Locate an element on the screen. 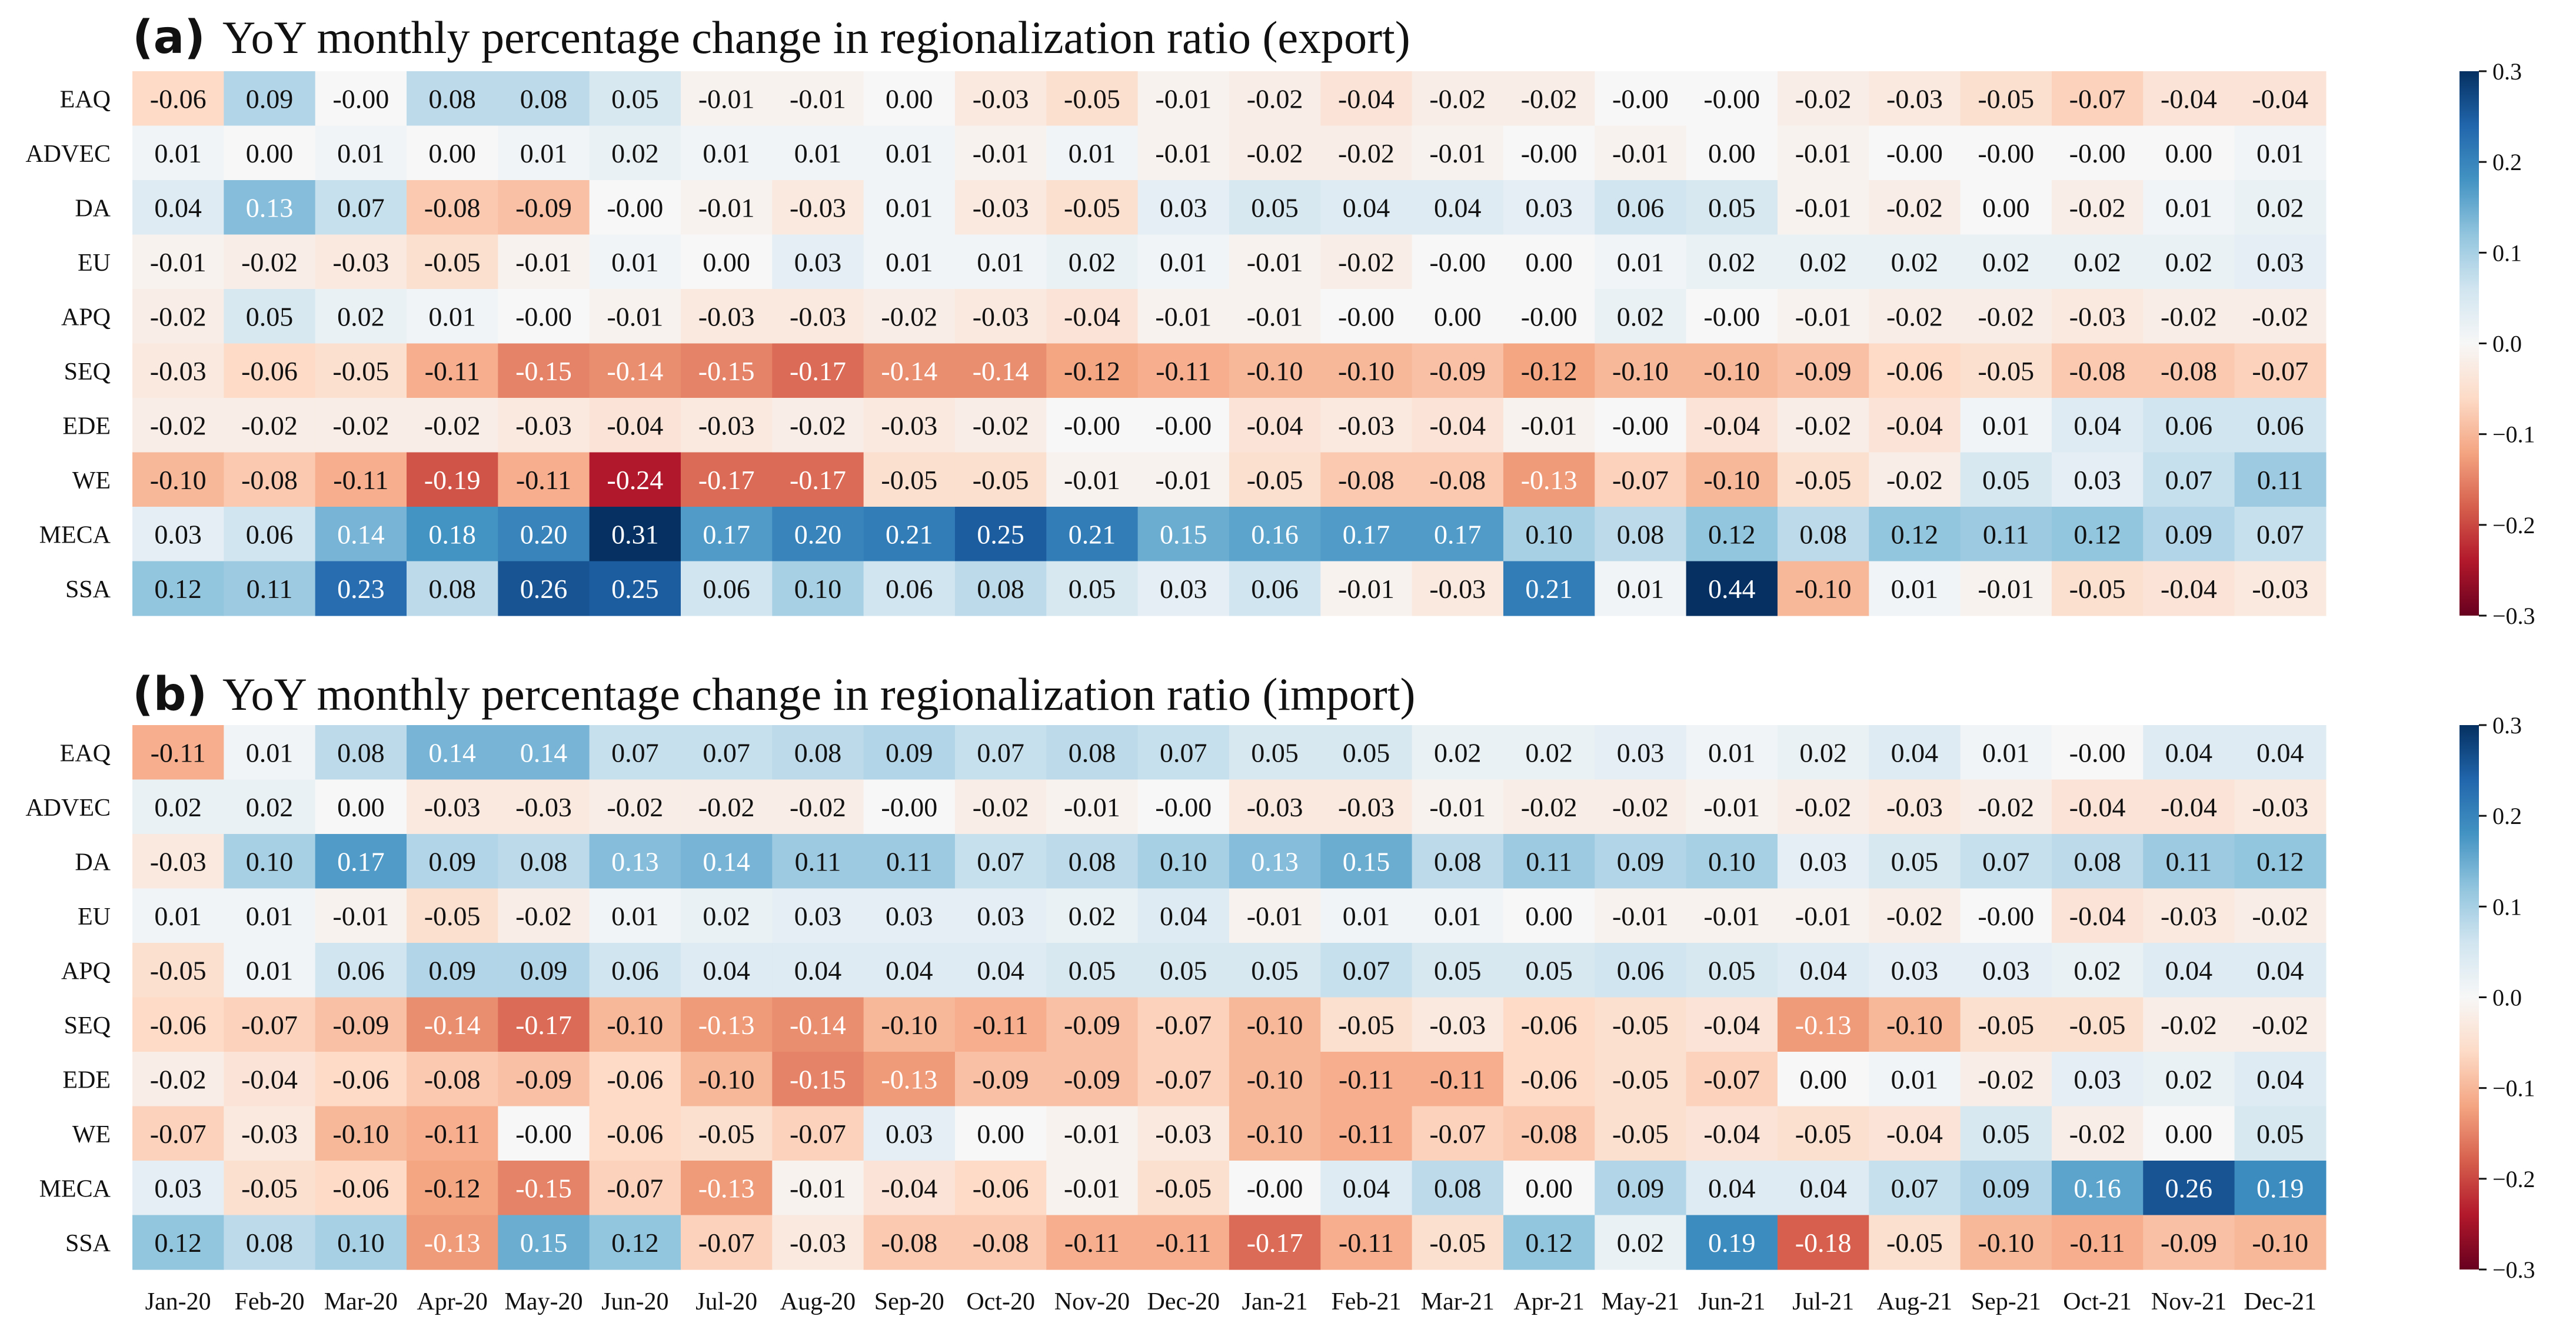 This screenshot has height=1336, width=2576. x-tick-label: Dec-20 is located at coordinates (1183, 1301).